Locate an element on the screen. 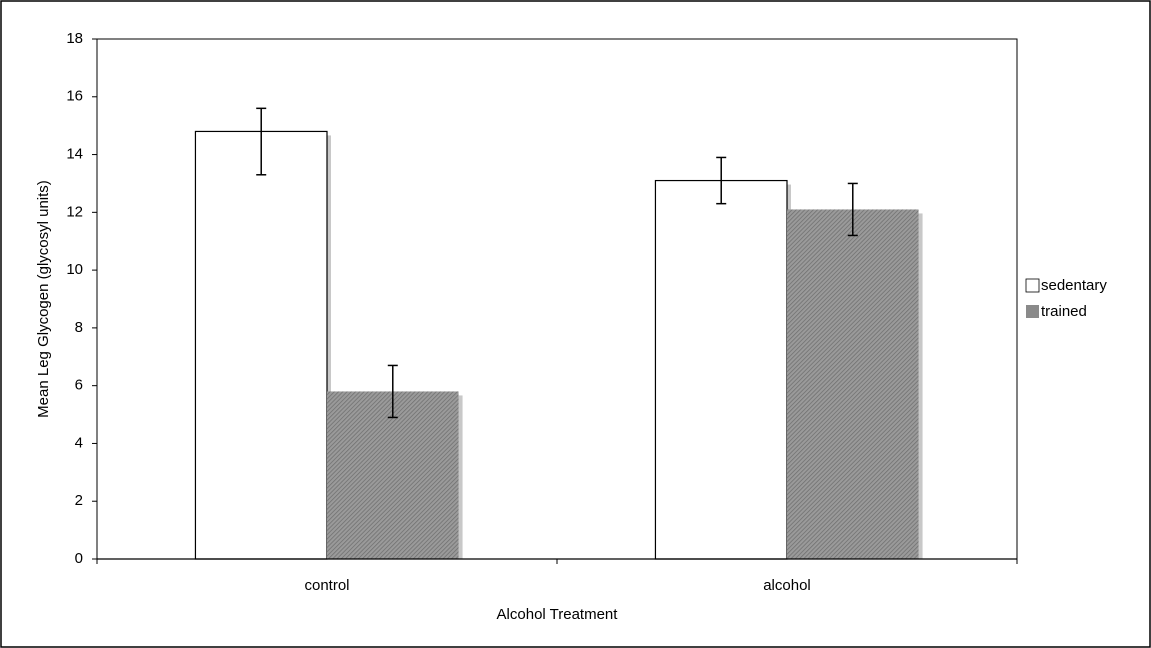 The height and width of the screenshot is (648, 1151). y-tick-label: 8 is located at coordinates (79, 327).